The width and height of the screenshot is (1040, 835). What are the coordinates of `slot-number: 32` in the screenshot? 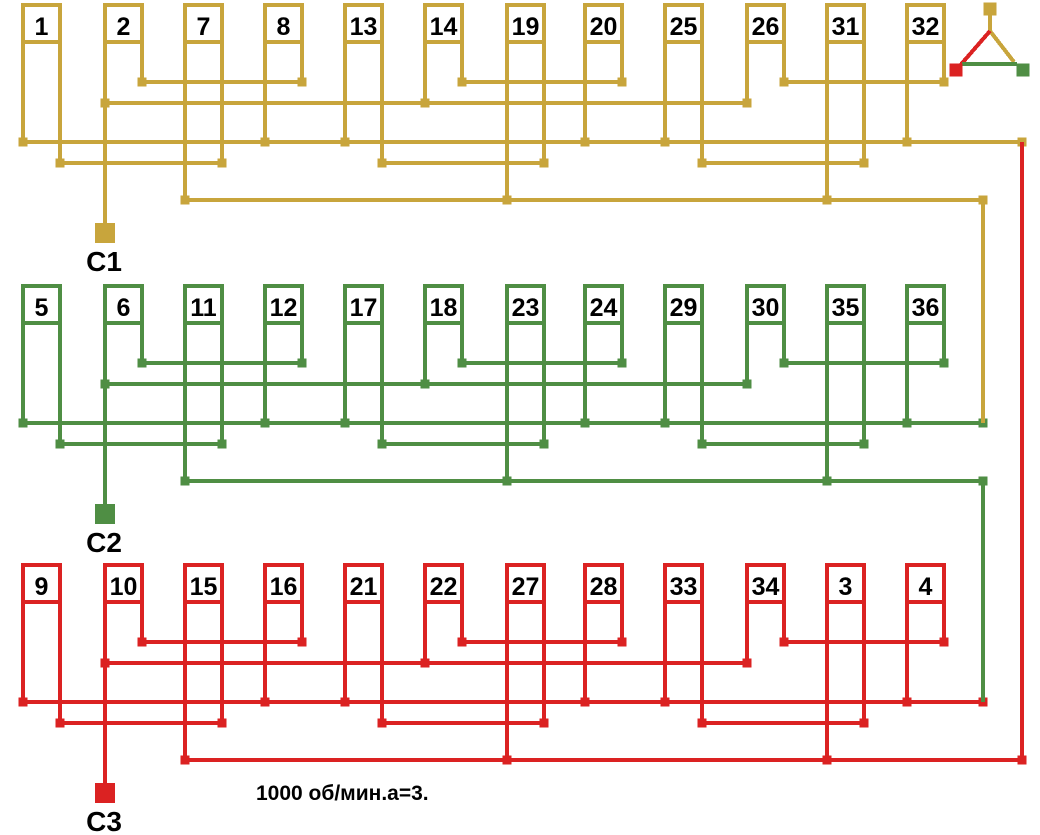 It's located at (926, 27).